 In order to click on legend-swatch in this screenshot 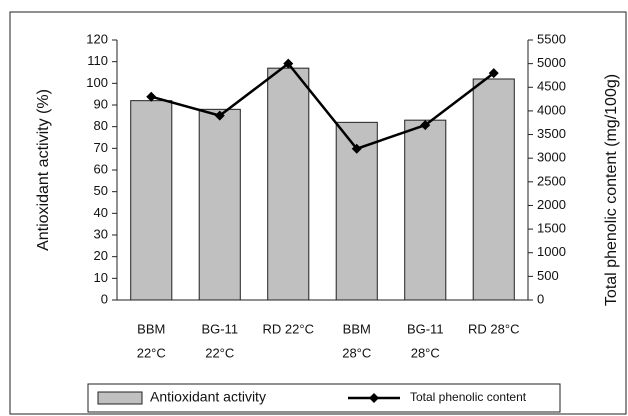, I will do `click(120, 398)`.